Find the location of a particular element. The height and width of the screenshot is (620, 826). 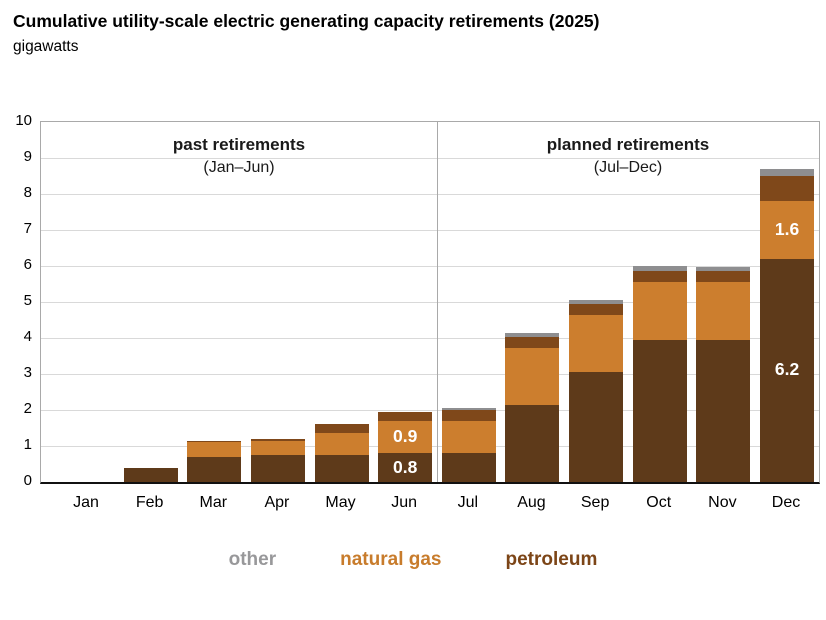

bar-may is located at coordinates (341, 453).